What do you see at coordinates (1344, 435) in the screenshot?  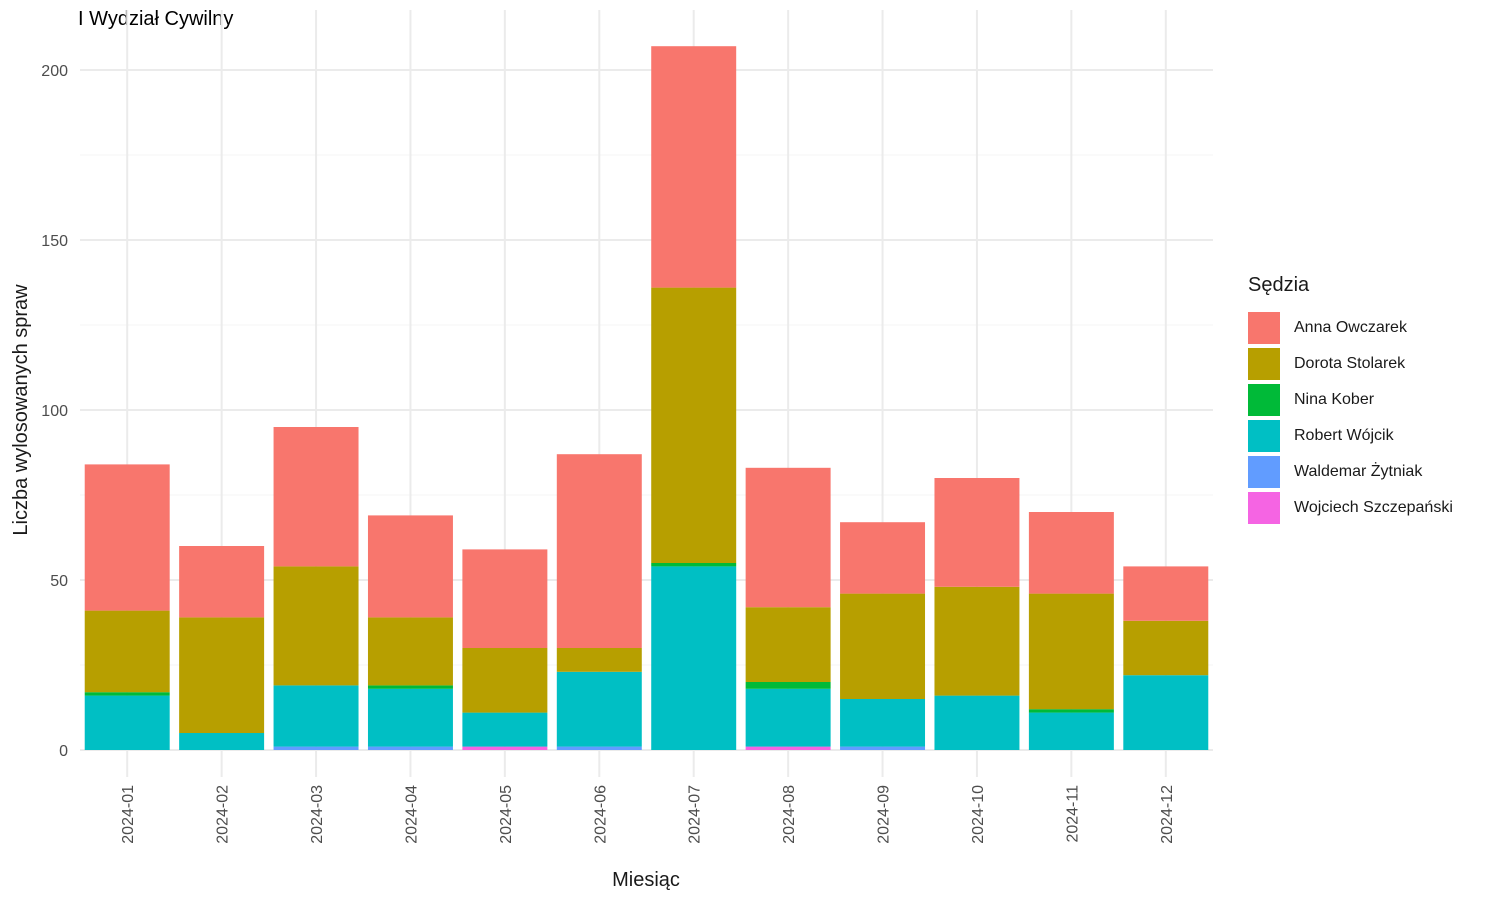 I see `legend-label: Robert Wójcik` at bounding box center [1344, 435].